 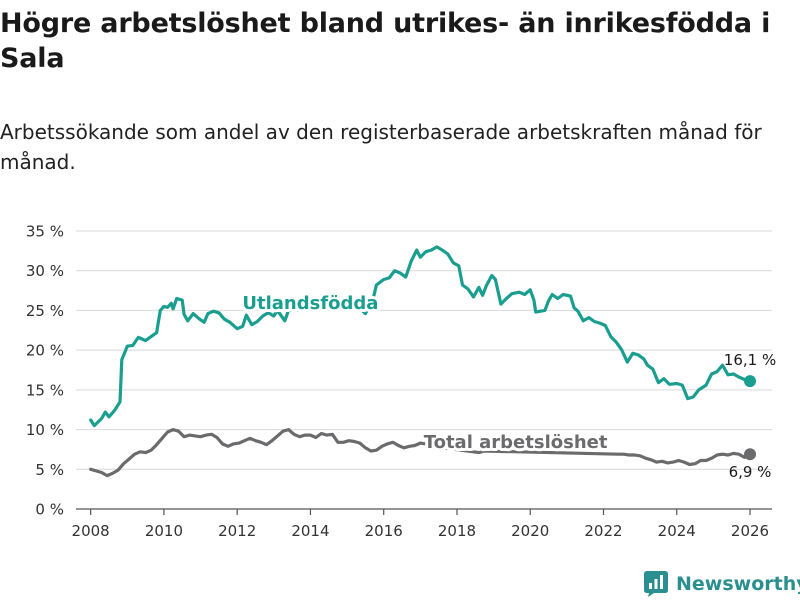 I want to click on end-value-label-utlandsfodda: 16,1 %, so click(x=750, y=360).